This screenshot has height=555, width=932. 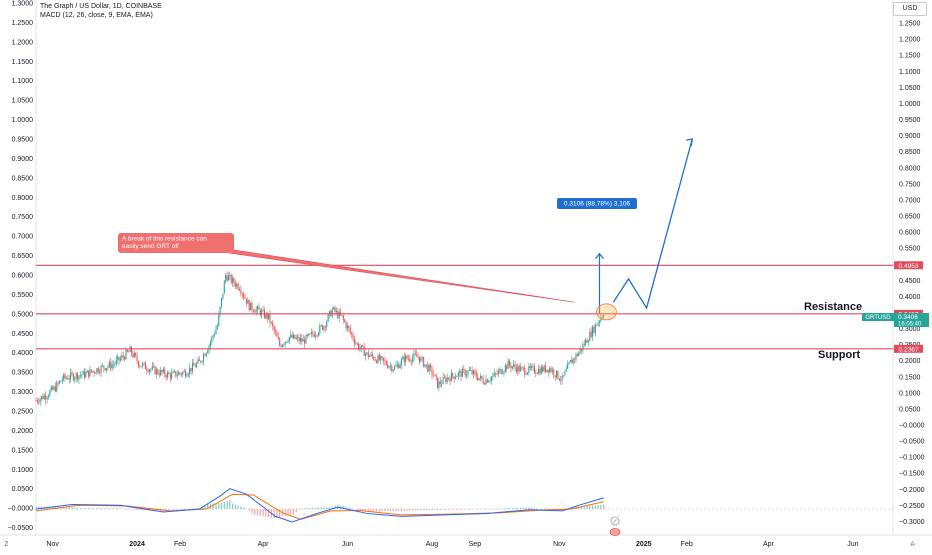 What do you see at coordinates (432, 544) in the screenshot?
I see `time-axis-tick: Aug` at bounding box center [432, 544].